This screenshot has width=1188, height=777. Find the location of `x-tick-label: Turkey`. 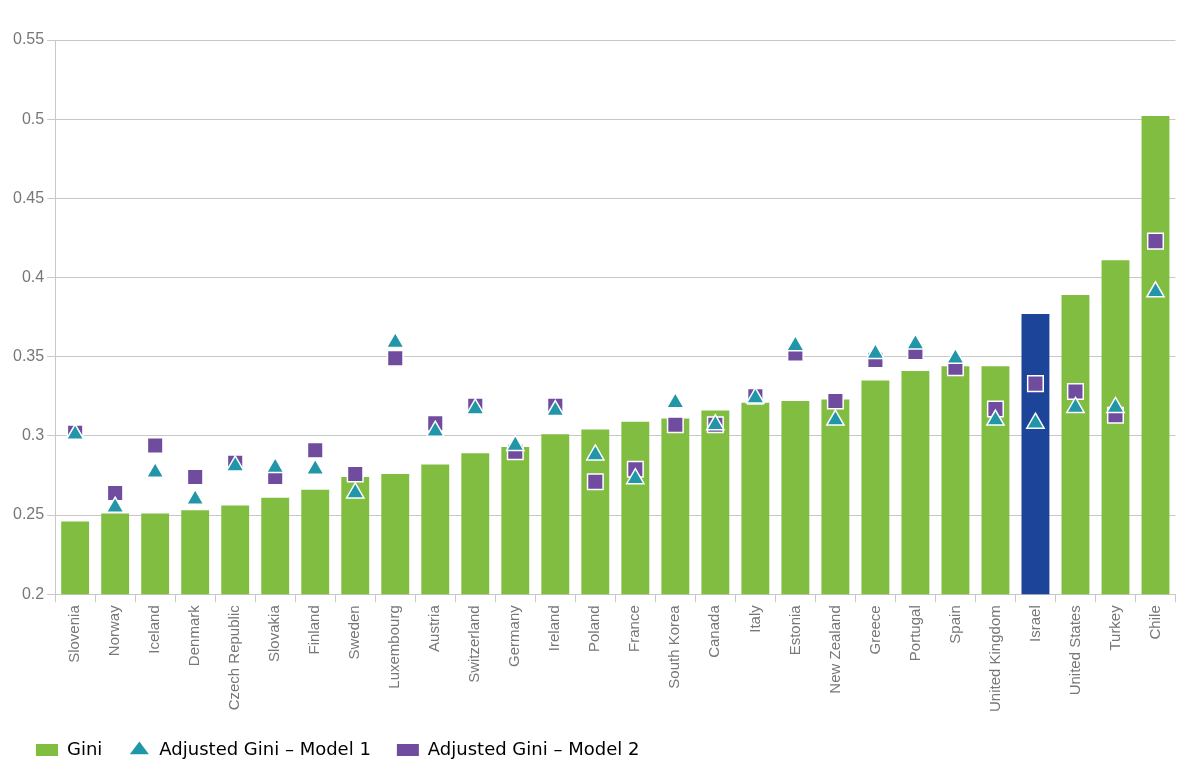

x-tick-label: Turkey is located at coordinates (1114, 627).